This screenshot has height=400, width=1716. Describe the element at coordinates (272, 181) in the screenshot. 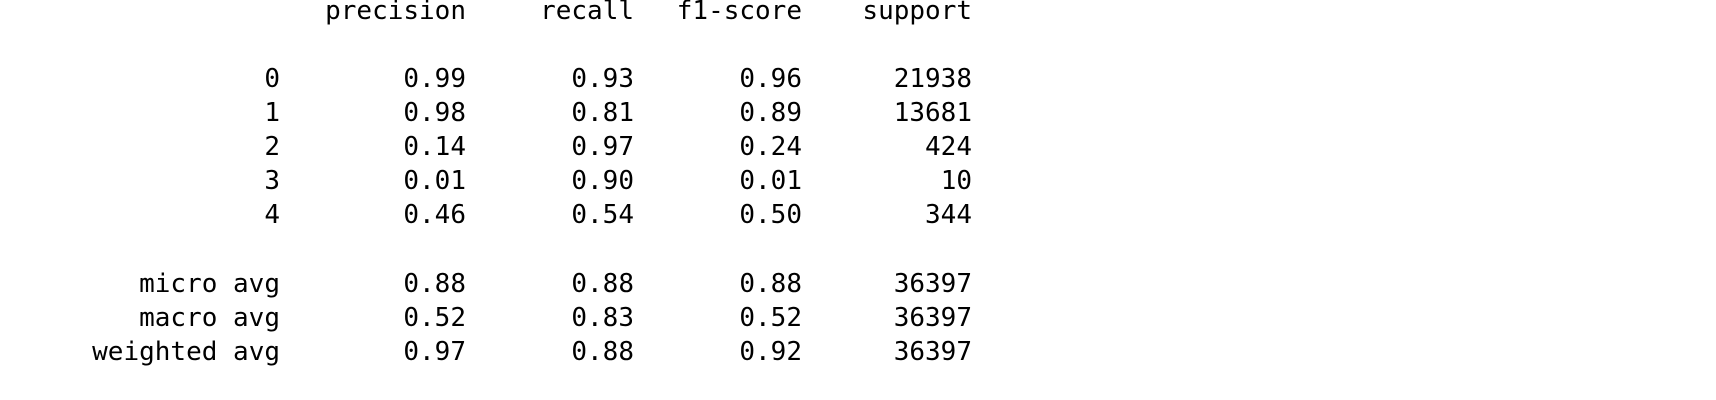

I see `row-label: 3` at that location.